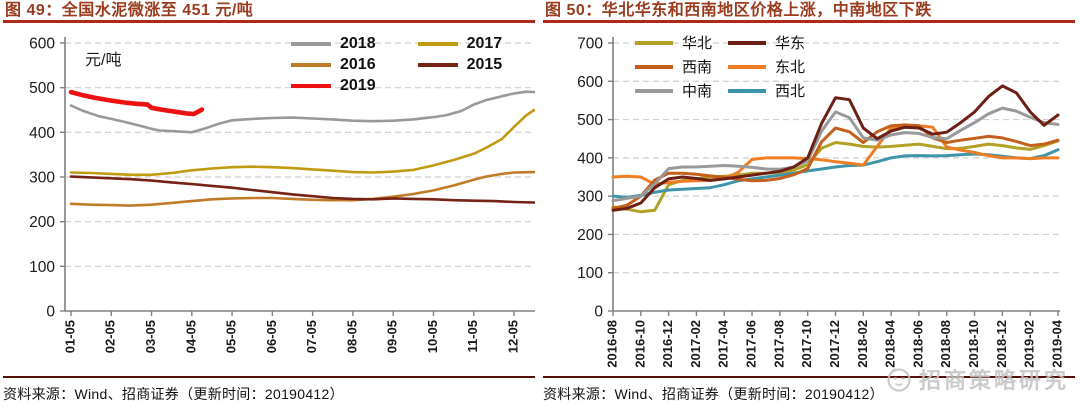 The width and height of the screenshot is (1080, 413). What do you see at coordinates (472, 336) in the screenshot?
I see `x-tick-label: 11-05` at bounding box center [472, 336].